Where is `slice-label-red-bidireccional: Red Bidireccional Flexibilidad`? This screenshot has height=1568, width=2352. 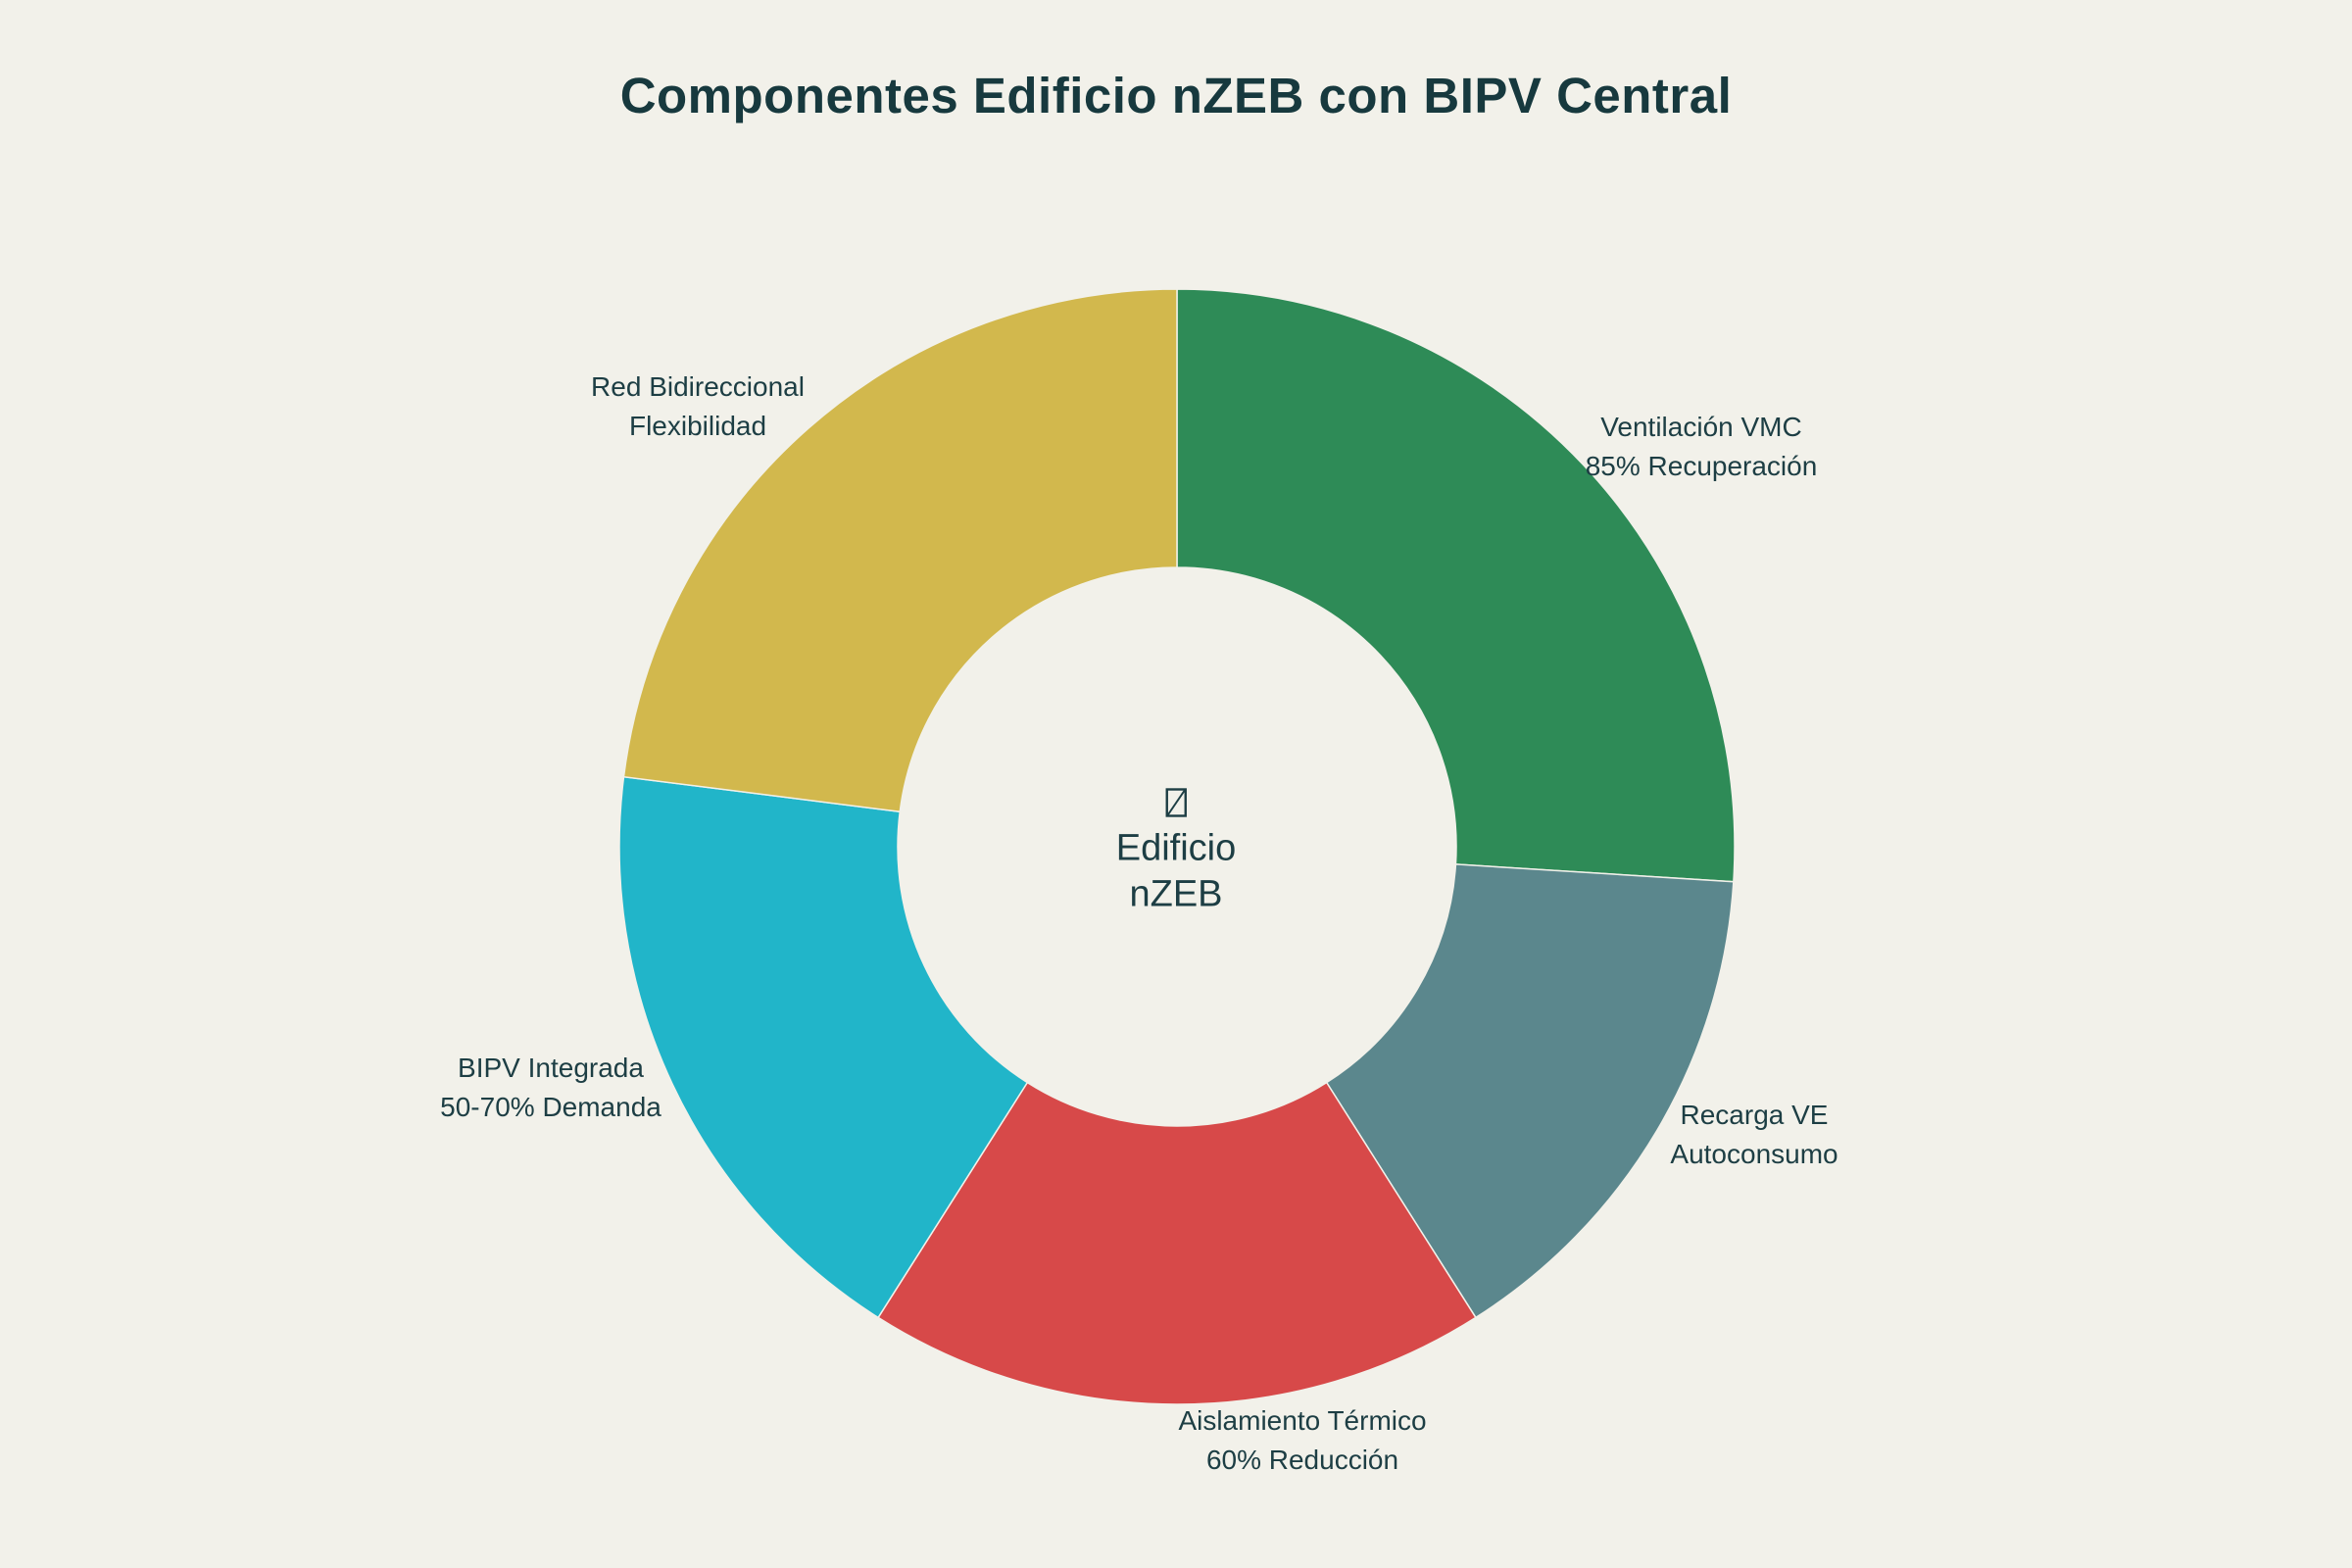
slice-label-red-bidireccional: Red Bidireccional Flexibilidad is located at coordinates (698, 407).